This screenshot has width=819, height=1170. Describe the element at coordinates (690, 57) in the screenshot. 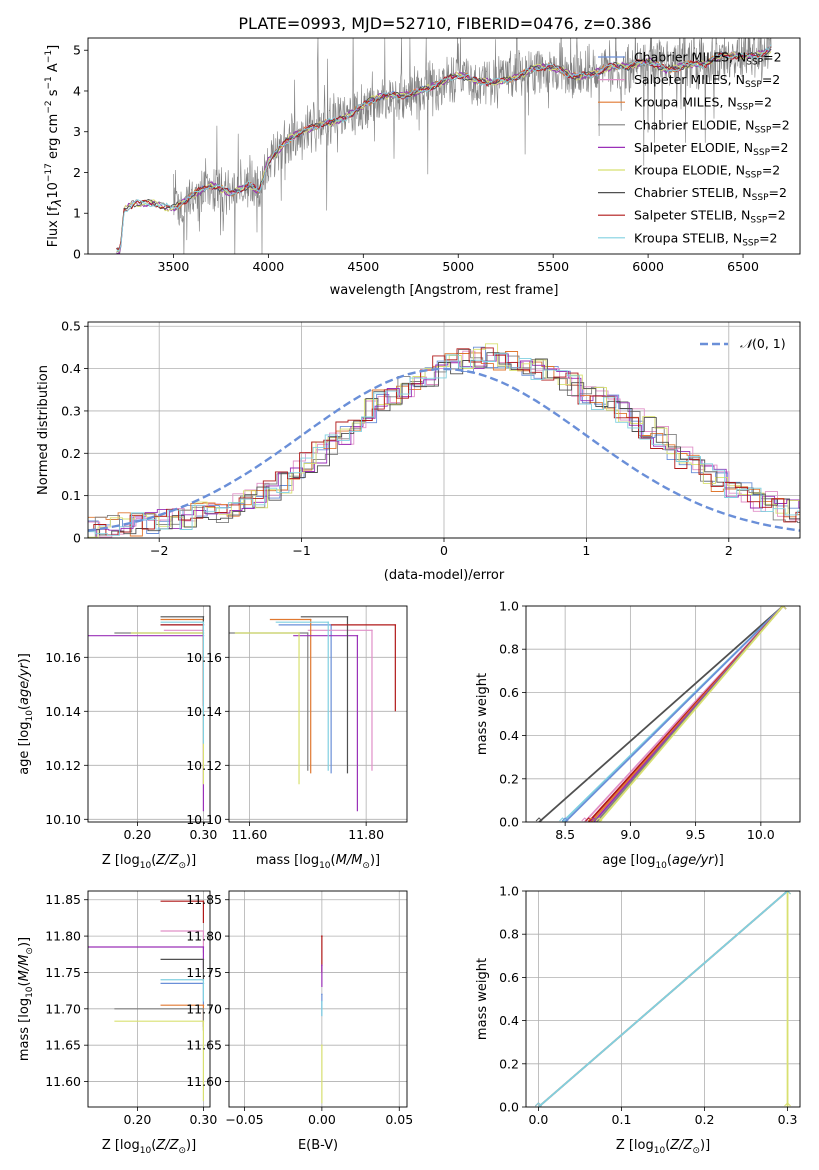

I see `legend-text: Chabrier MILES, N` at that location.